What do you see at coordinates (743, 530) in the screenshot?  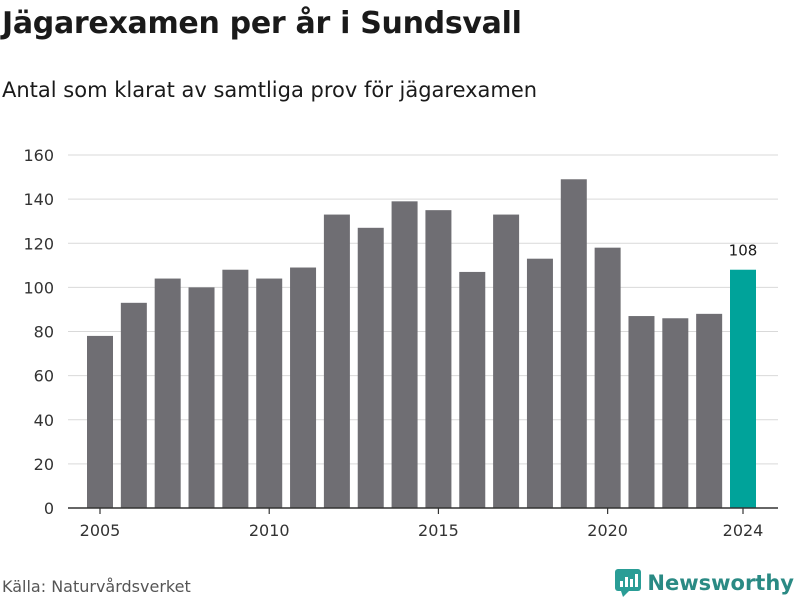 I see `x-tick-label: 2024` at bounding box center [743, 530].